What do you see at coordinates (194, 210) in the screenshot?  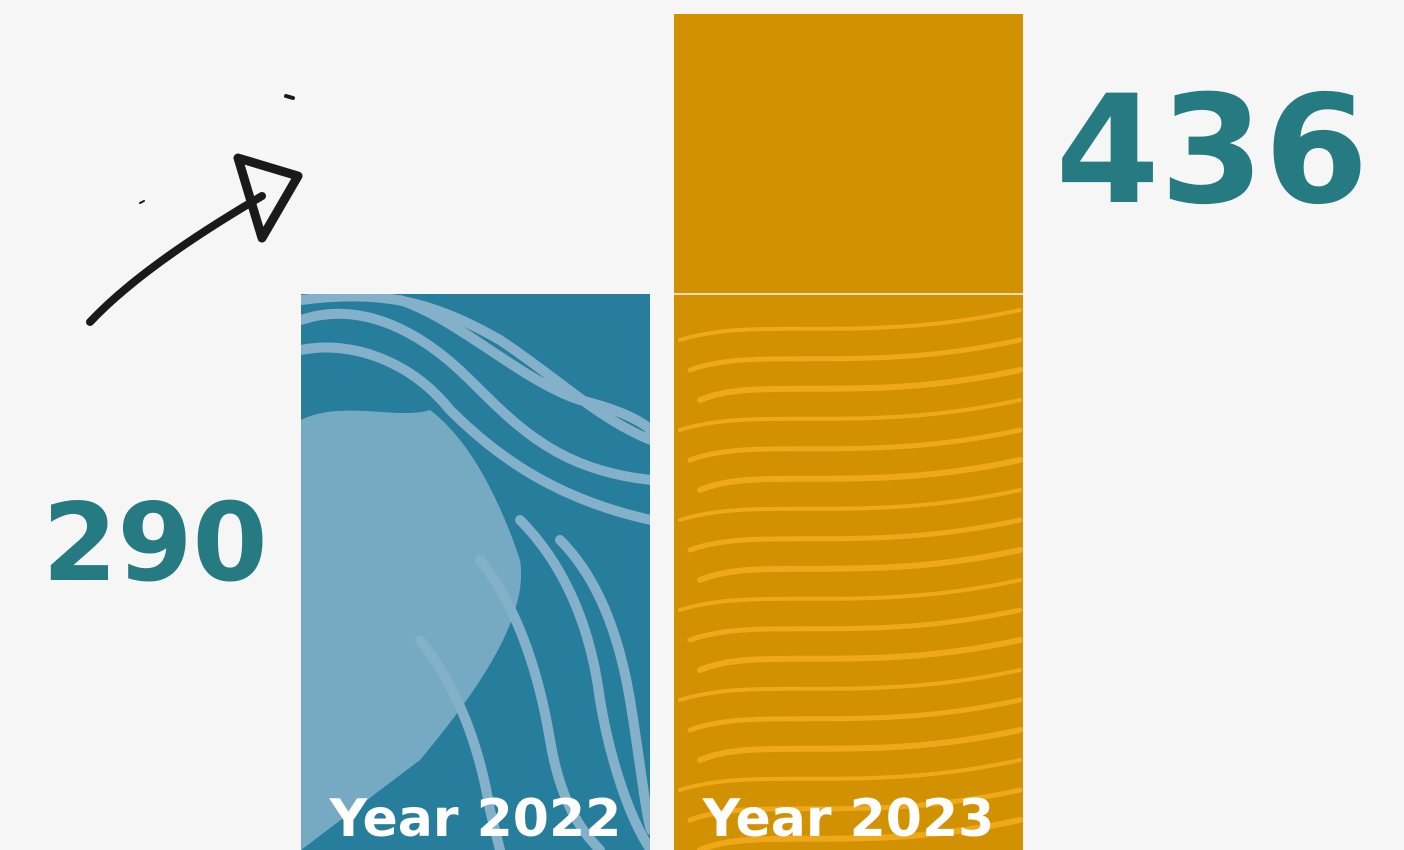 I see `hand-drawn-up-right-arrow-icon` at bounding box center [194, 210].